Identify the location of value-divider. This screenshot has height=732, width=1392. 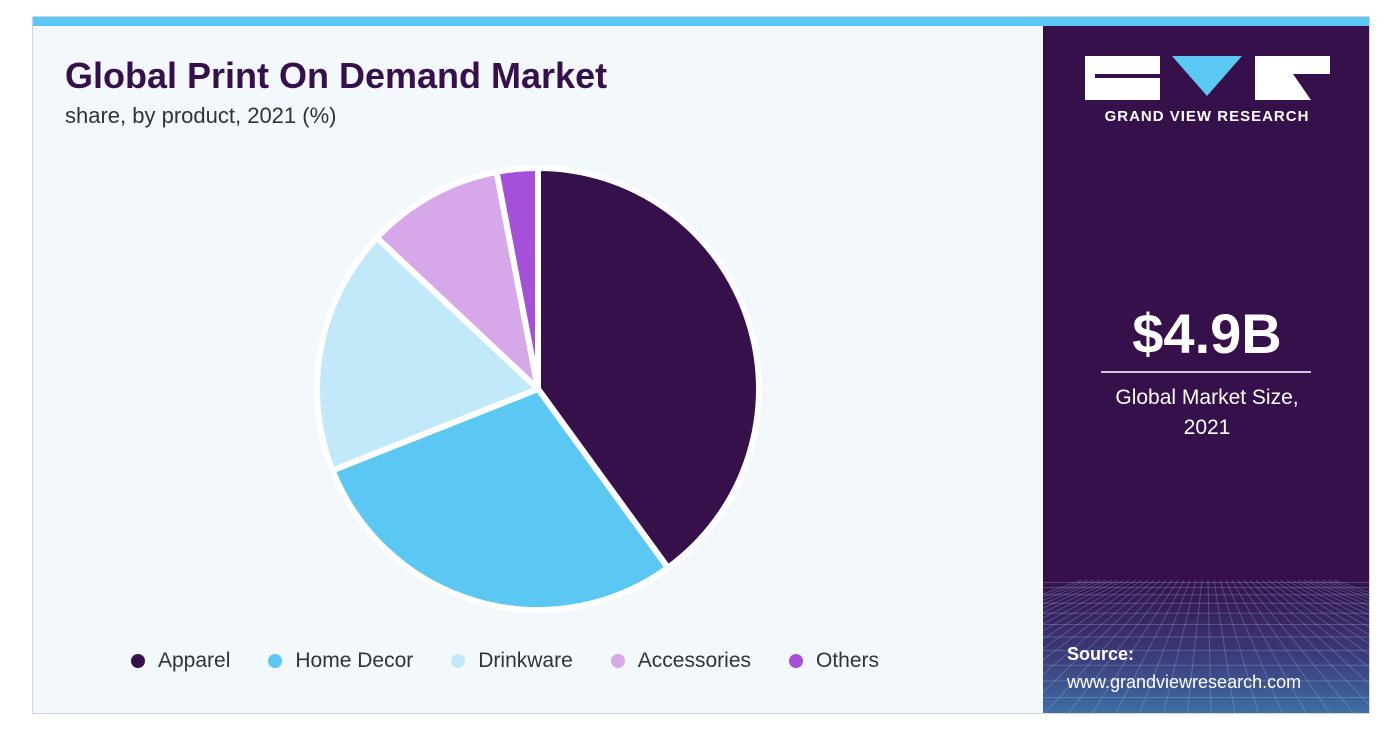
(1206, 372).